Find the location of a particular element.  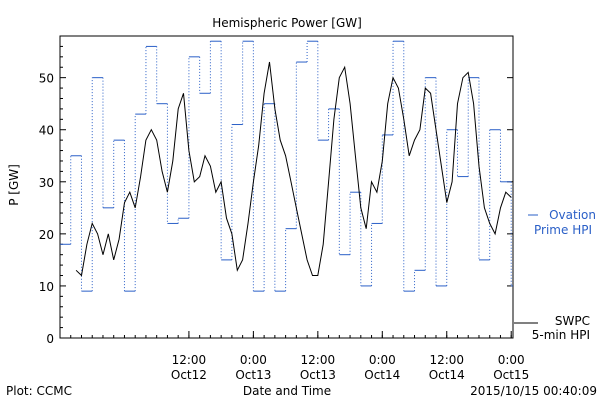

y-tick-label: 40 is located at coordinates (46, 131).